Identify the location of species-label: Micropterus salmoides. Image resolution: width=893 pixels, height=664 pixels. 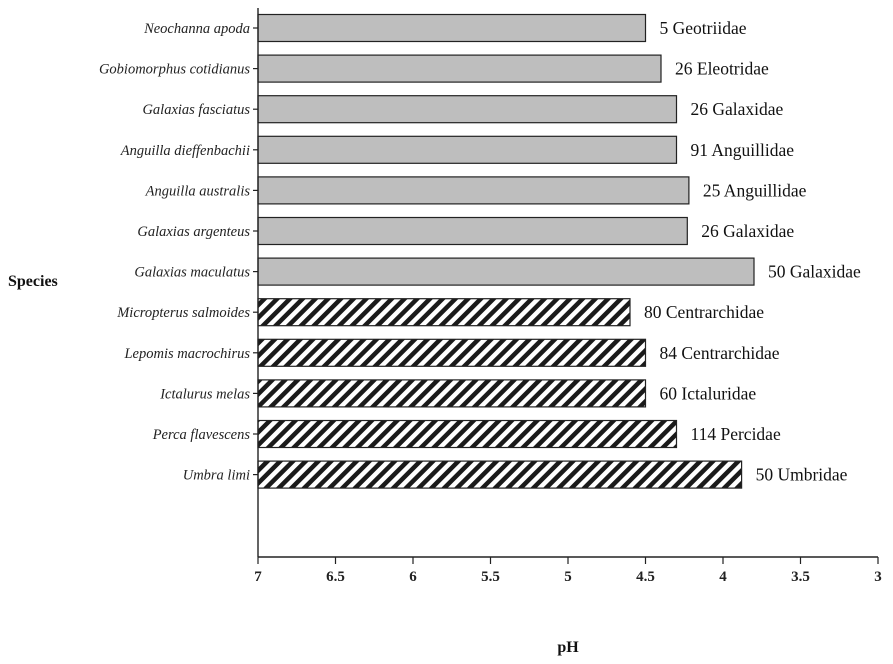
(183, 313).